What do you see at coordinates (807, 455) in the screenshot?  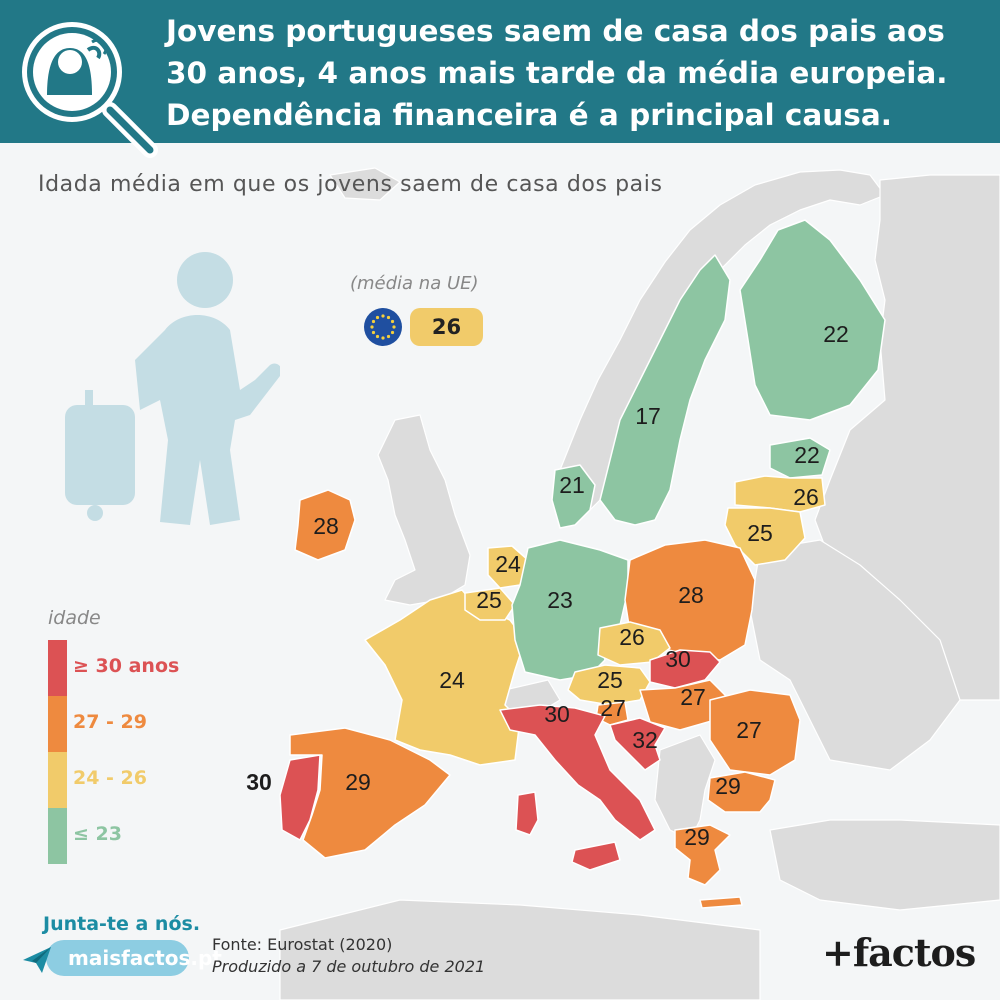 I see `country-value-ee: 22` at bounding box center [807, 455].